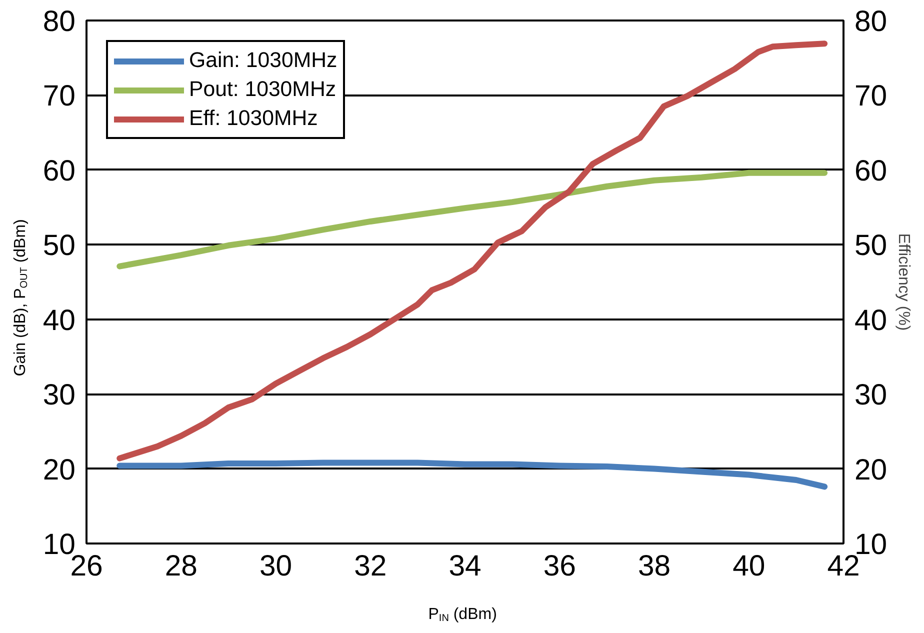 The width and height of the screenshot is (924, 633). Describe the element at coordinates (871, 96) in the screenshot. I see `y2-tick-label: 70` at that location.